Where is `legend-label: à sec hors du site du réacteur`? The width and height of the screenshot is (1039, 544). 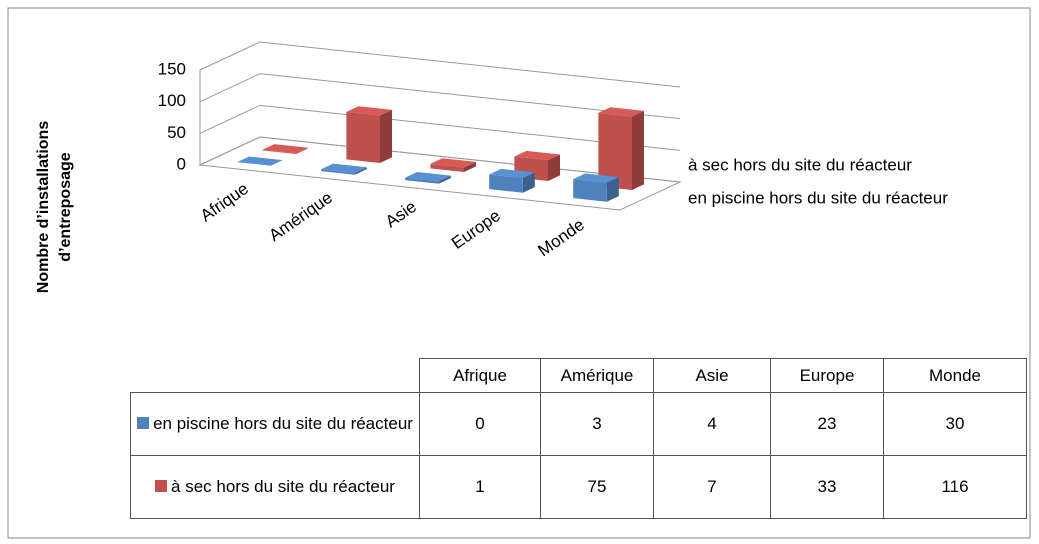
legend-label: à sec hors du site du réacteur is located at coordinates (800, 164).